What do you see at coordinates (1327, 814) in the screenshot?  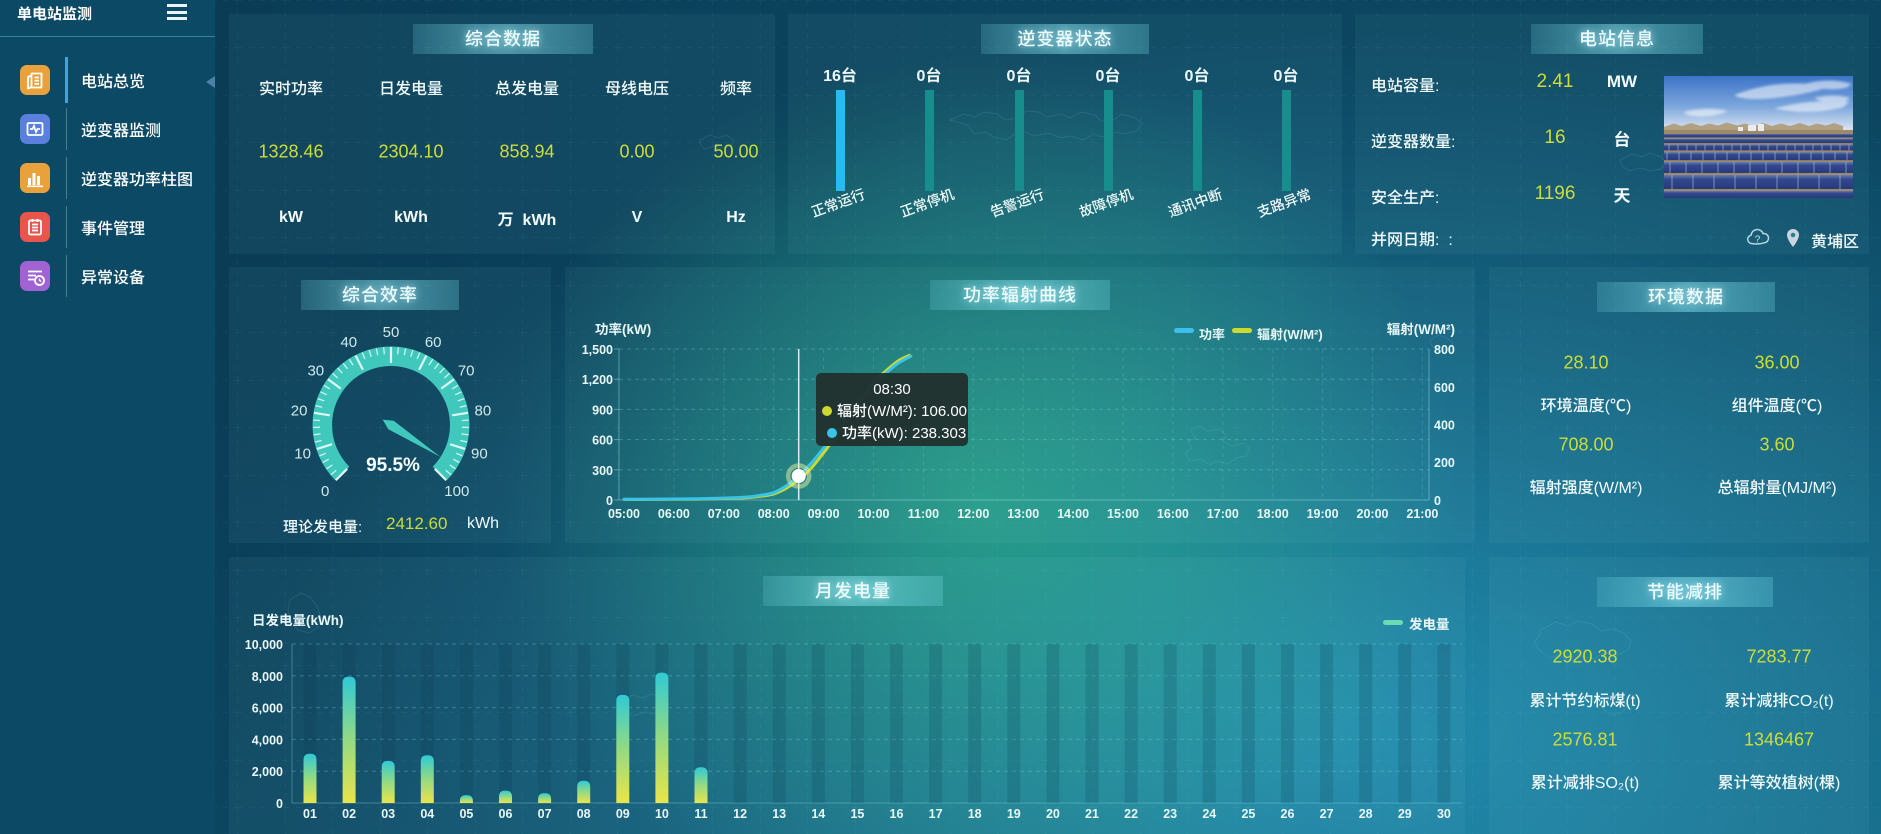 I see `svg-text: 27` at bounding box center [1327, 814].